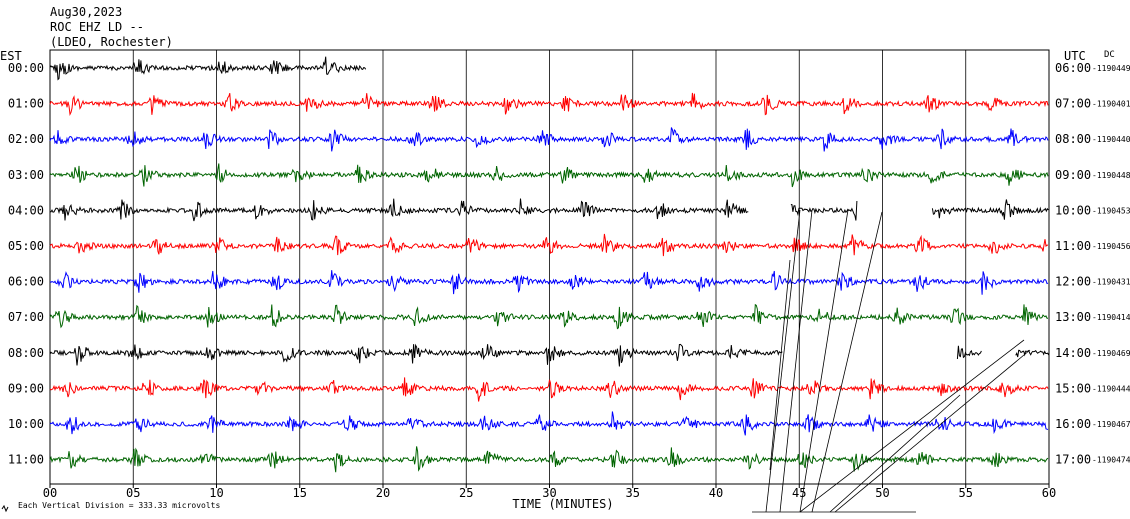 The width and height of the screenshot is (1130, 519). Describe the element at coordinates (300, 493) in the screenshot. I see `x-tick-label: 15` at that location.